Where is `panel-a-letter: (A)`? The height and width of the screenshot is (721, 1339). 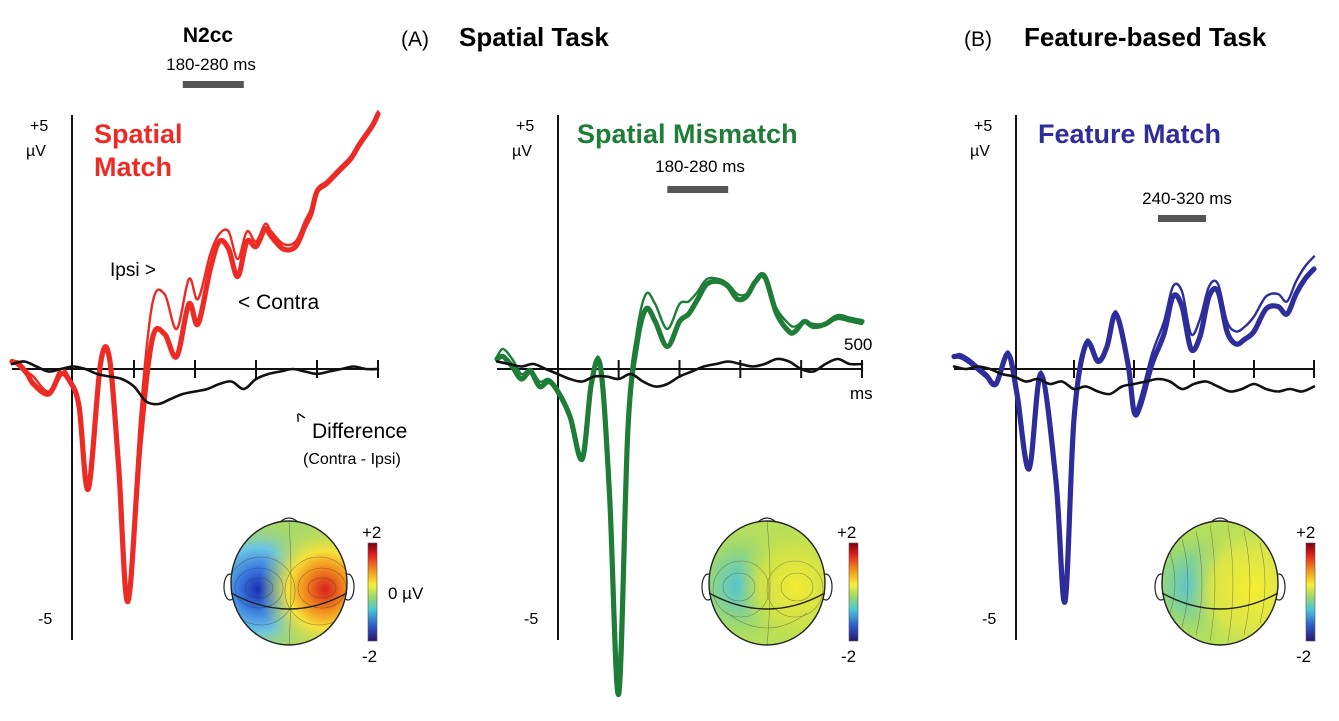 panel-a-letter: (A) is located at coordinates (415, 39).